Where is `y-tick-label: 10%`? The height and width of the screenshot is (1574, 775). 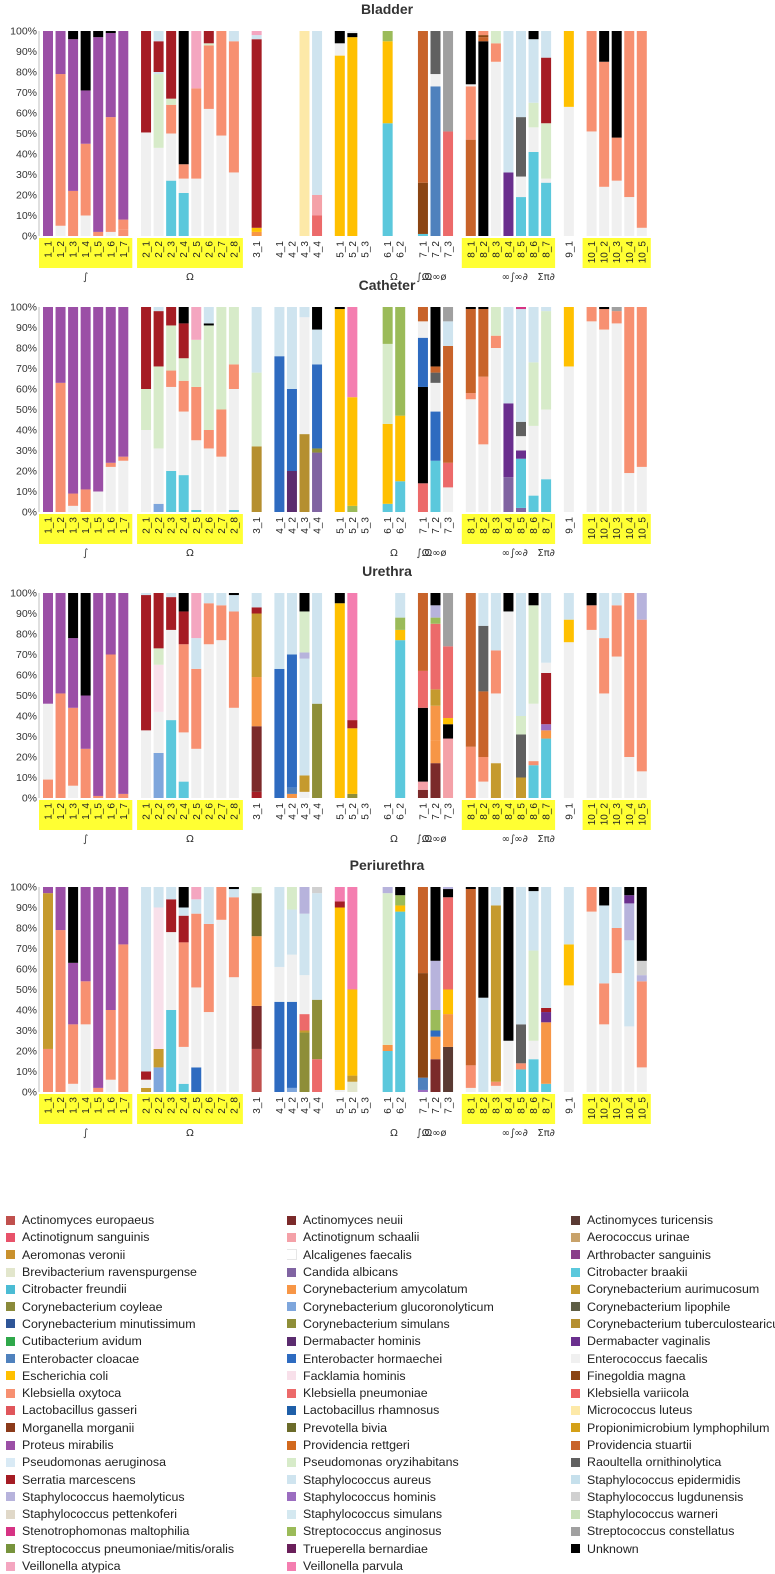
y-tick-label: 10% is located at coordinates (26, 778).